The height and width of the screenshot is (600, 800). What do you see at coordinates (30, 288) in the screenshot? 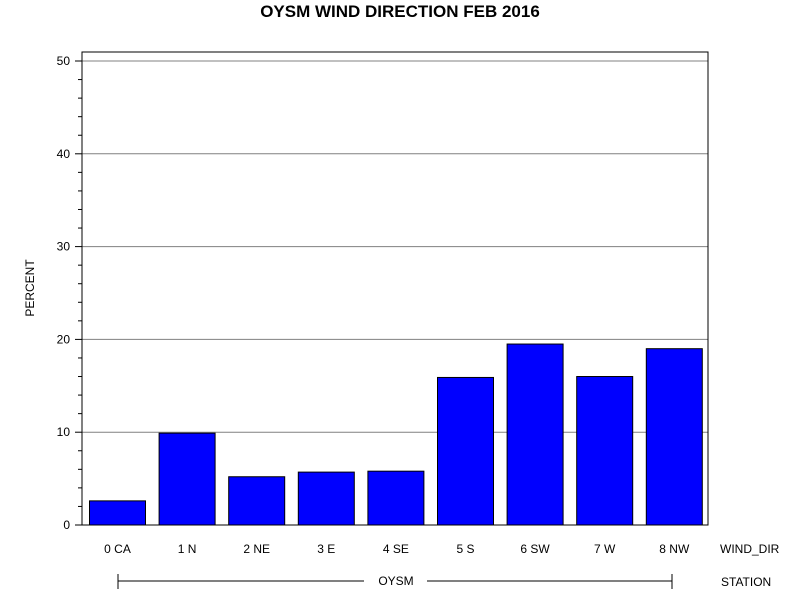
I see `y-axis-label: PERCENT` at bounding box center [30, 288].